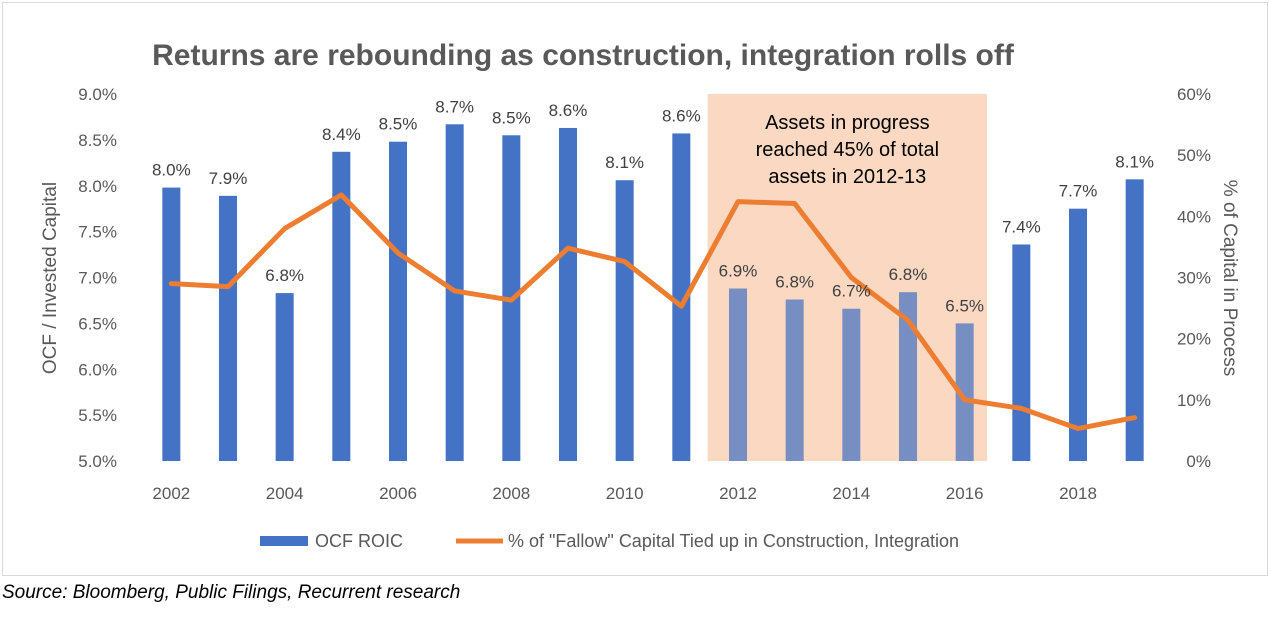 This screenshot has height=630, width=1270. I want to click on legend-swatch-bars, so click(284, 541).